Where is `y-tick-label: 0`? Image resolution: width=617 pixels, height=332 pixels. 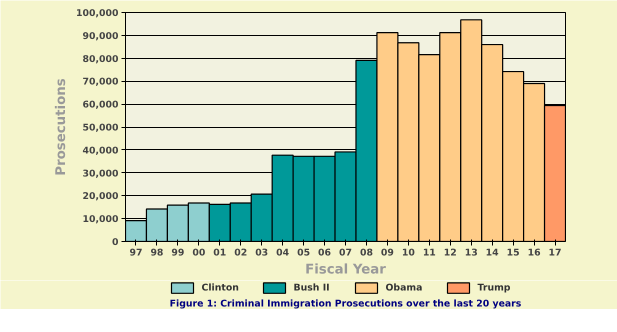 y-tick-label: 0 is located at coordinates (116, 242).